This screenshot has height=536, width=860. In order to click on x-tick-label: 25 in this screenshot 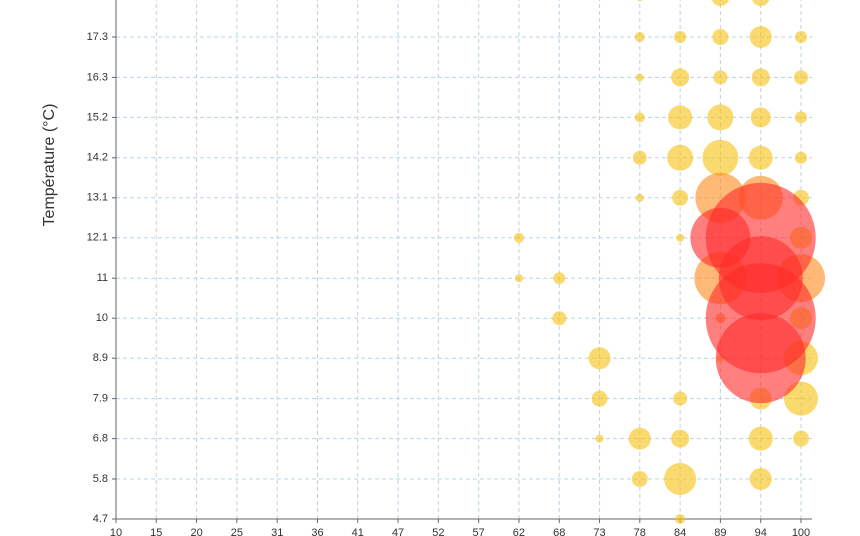, I will do `click(237, 531)`.